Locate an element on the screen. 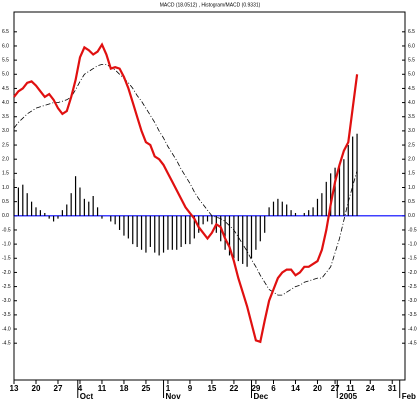 This screenshot has width=420, height=400. y-tick-label: -1.5 is located at coordinates (6, 259).